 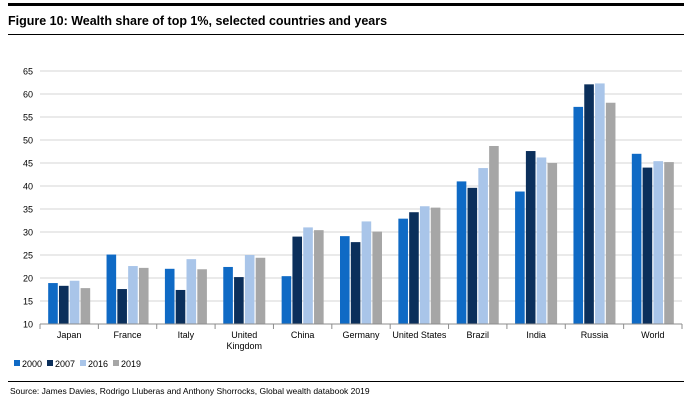 I want to click on legend-swatch-2000, so click(x=17, y=363).